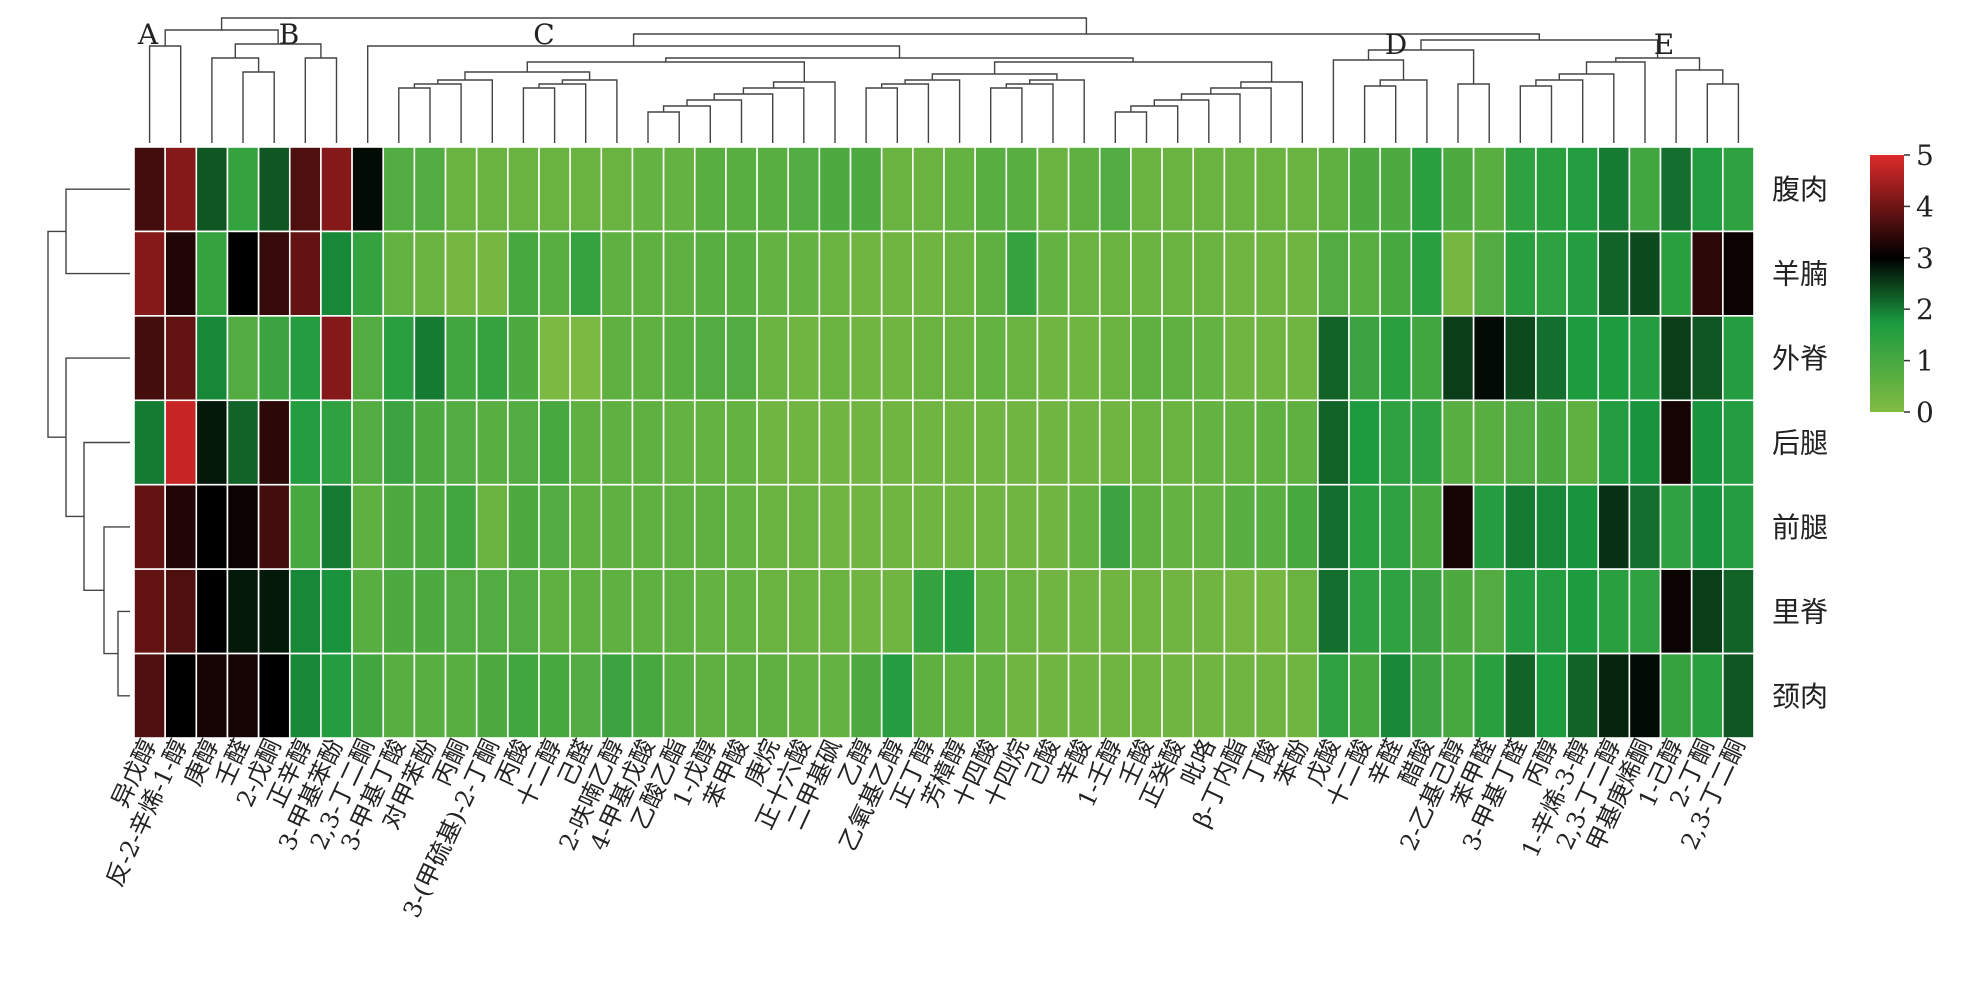  What do you see at coordinates (1800, 443) in the screenshot?
I see `row-label: 后腿` at bounding box center [1800, 443].